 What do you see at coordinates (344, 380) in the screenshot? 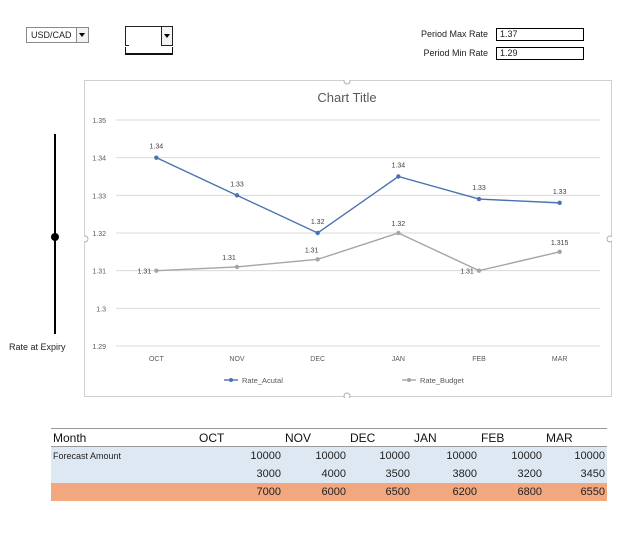
I see `chart-legend: Rate_Acutal Rate_Budget` at bounding box center [344, 380].